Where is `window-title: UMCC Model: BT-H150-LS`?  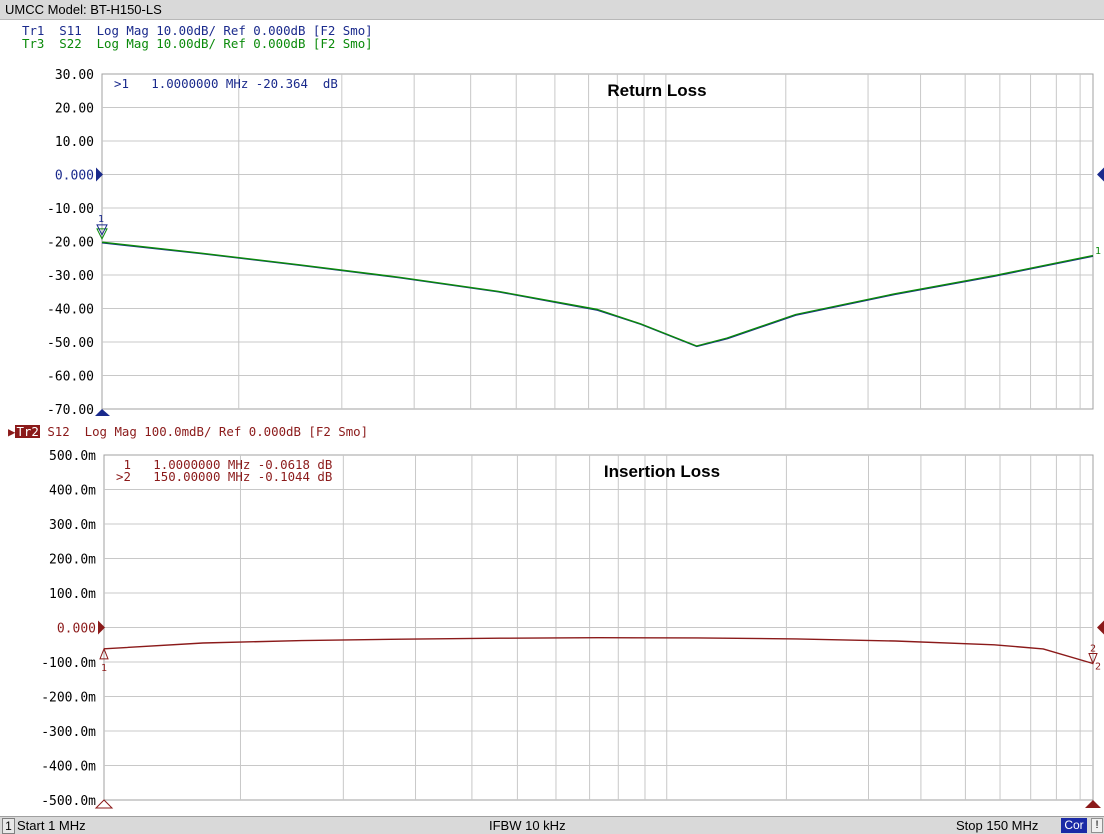
window-title: UMCC Model: BT-H150-LS is located at coordinates (552, 10).